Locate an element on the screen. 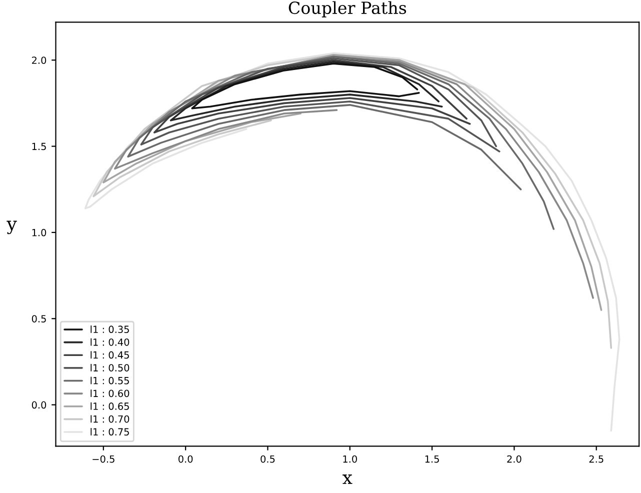  legend-label: l1 : 0.65 is located at coordinates (109, 406).